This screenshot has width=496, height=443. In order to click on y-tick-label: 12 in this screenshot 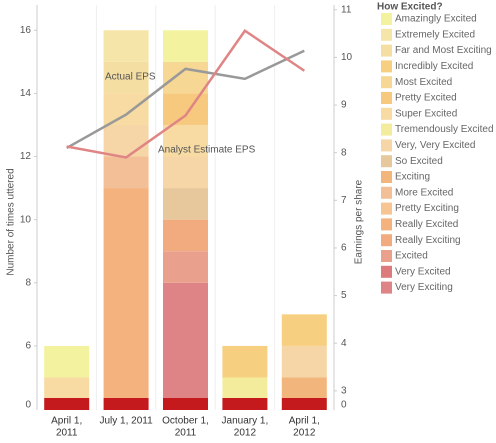, I will do `click(26, 156)`.